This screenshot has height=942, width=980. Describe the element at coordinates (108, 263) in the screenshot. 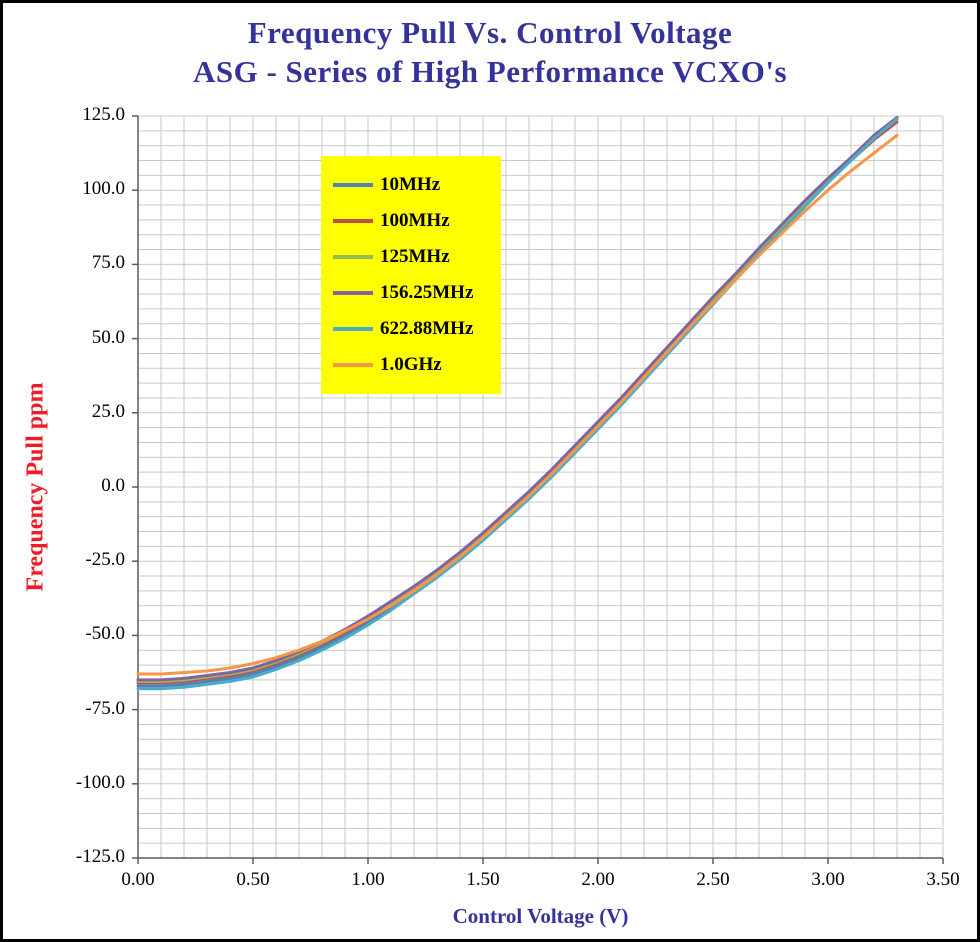

I see `y-tick-label: 75.0` at that location.